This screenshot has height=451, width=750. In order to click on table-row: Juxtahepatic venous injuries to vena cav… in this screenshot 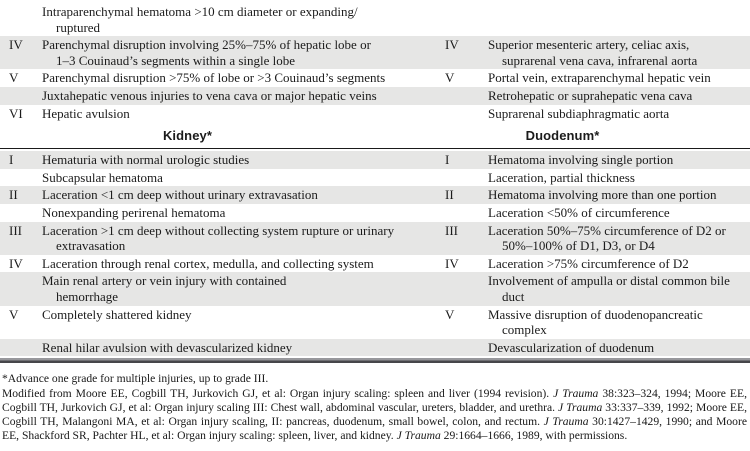, I will do `click(375, 95)`.